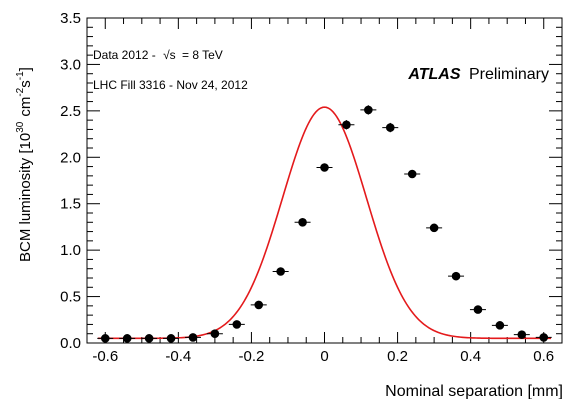 This screenshot has height=399, width=564. Describe the element at coordinates (170, 85) in the screenshot. I see `fill-label: LHC Fill 3316 - Nov 24, 2012` at that location.